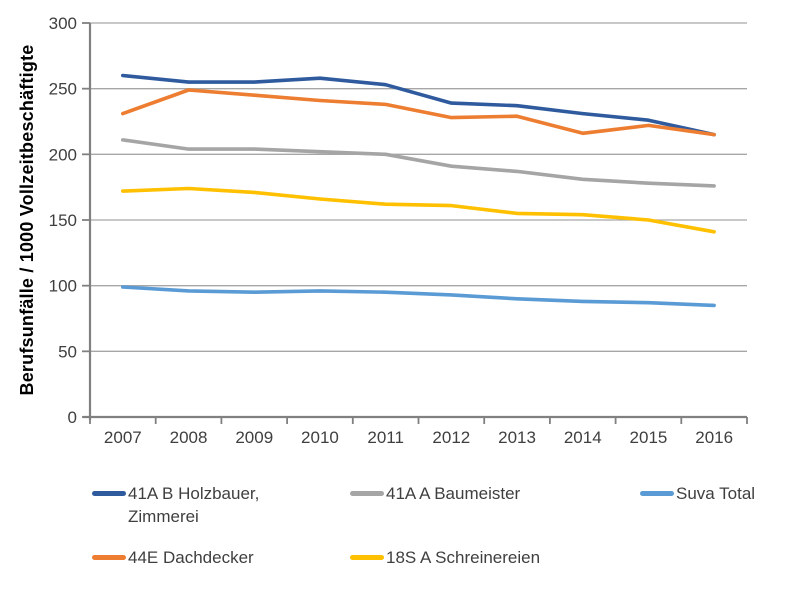  I want to click on legend-item-44e-dachdecker: 44E Dachdecker, so click(173, 557).